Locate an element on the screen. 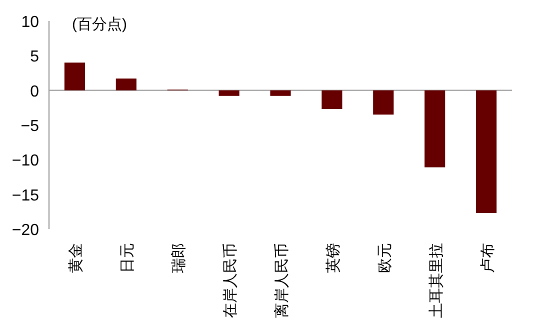 Image resolution: width=550 pixels, height=333 pixels. x-tick-label: 在岸人民币 is located at coordinates (231, 280).